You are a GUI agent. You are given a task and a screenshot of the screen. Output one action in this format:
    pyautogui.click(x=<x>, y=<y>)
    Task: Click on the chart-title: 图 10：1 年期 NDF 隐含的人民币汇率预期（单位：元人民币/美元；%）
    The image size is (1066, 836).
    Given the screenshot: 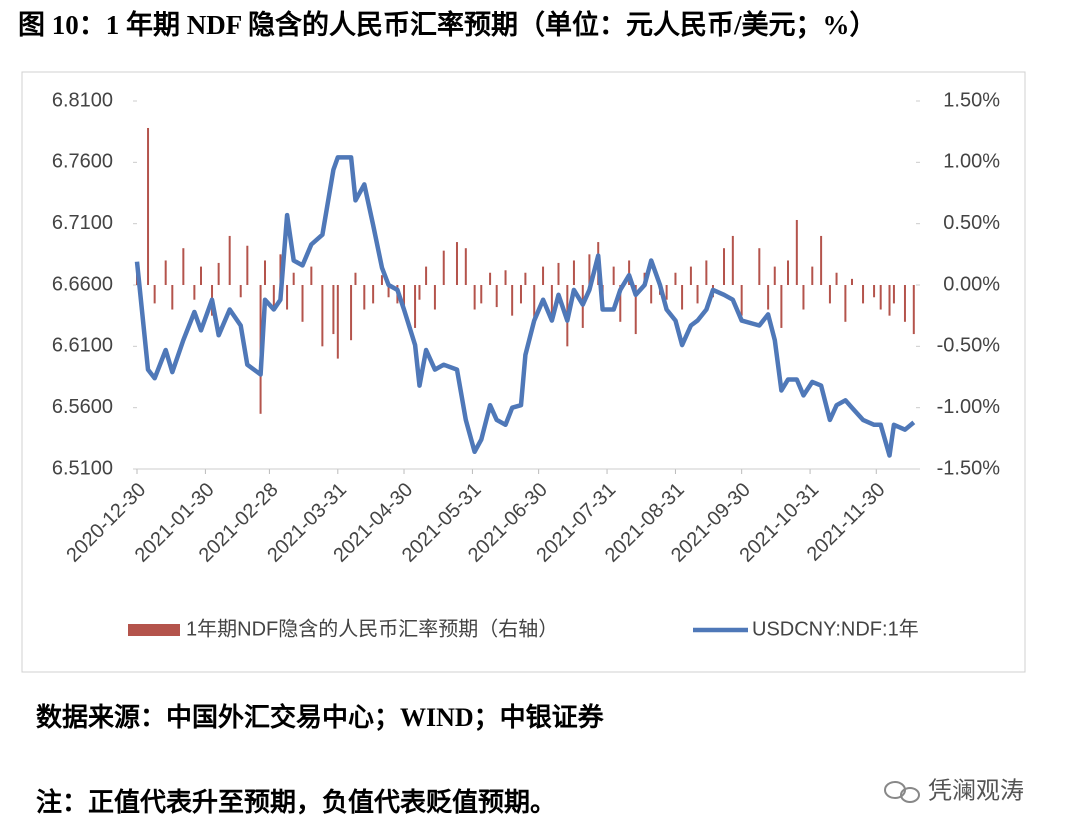 What is the action you would take?
    pyautogui.click(x=447, y=24)
    